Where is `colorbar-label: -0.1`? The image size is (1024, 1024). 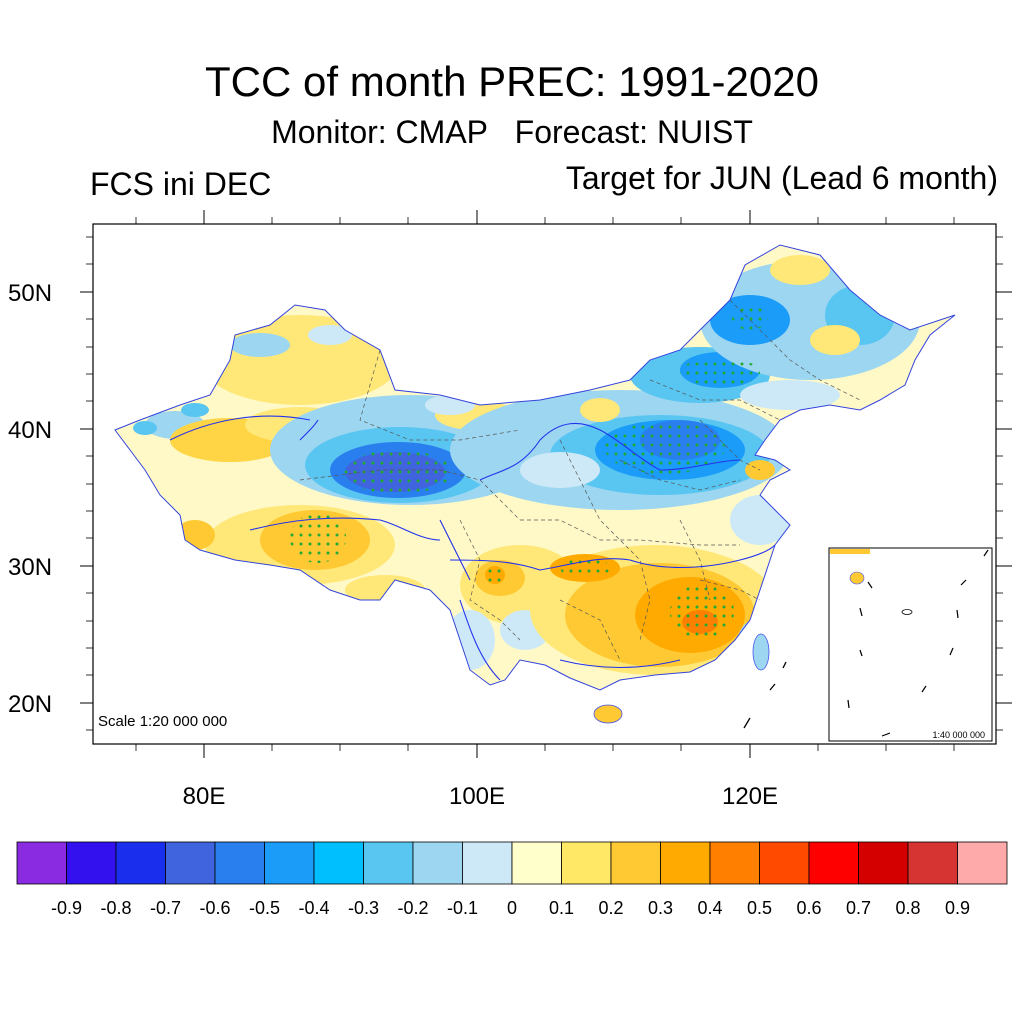 colorbar-label: -0.1 is located at coordinates (462, 908).